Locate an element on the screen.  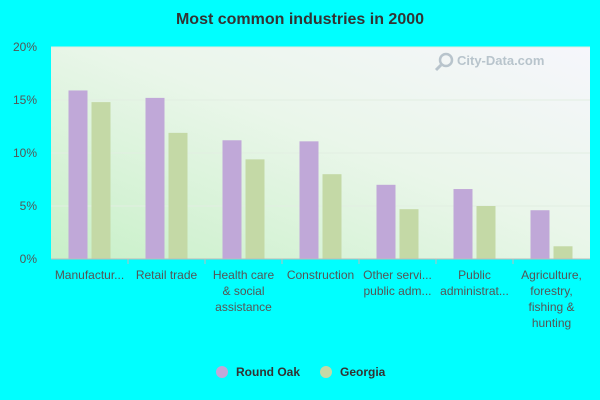
y-tick-label: 10% is located at coordinates (25, 153).